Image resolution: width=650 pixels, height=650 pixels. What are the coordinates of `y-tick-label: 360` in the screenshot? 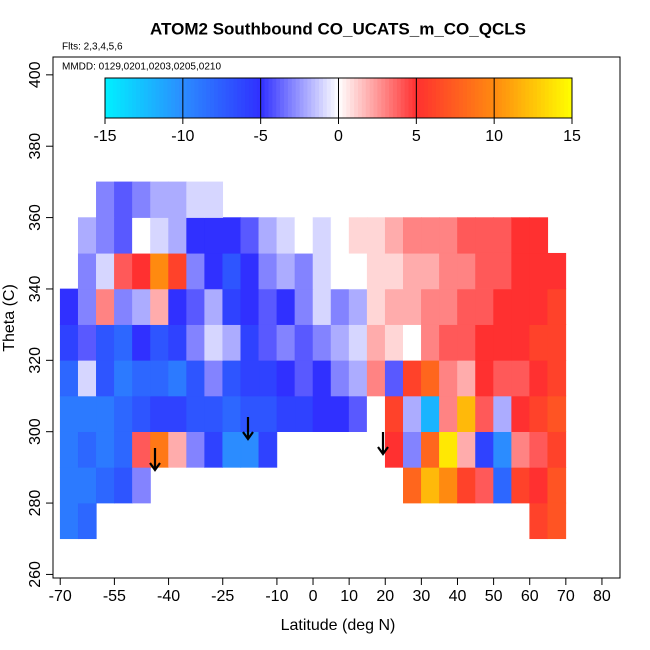 It's located at (35, 217).